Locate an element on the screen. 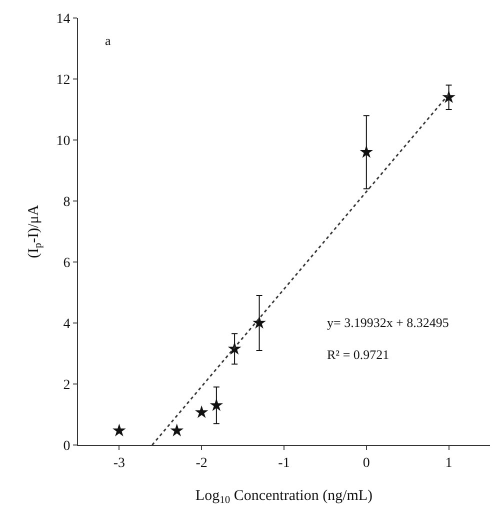 The height and width of the screenshot is (517, 502). x-tick-label: 0 is located at coordinates (366, 463).